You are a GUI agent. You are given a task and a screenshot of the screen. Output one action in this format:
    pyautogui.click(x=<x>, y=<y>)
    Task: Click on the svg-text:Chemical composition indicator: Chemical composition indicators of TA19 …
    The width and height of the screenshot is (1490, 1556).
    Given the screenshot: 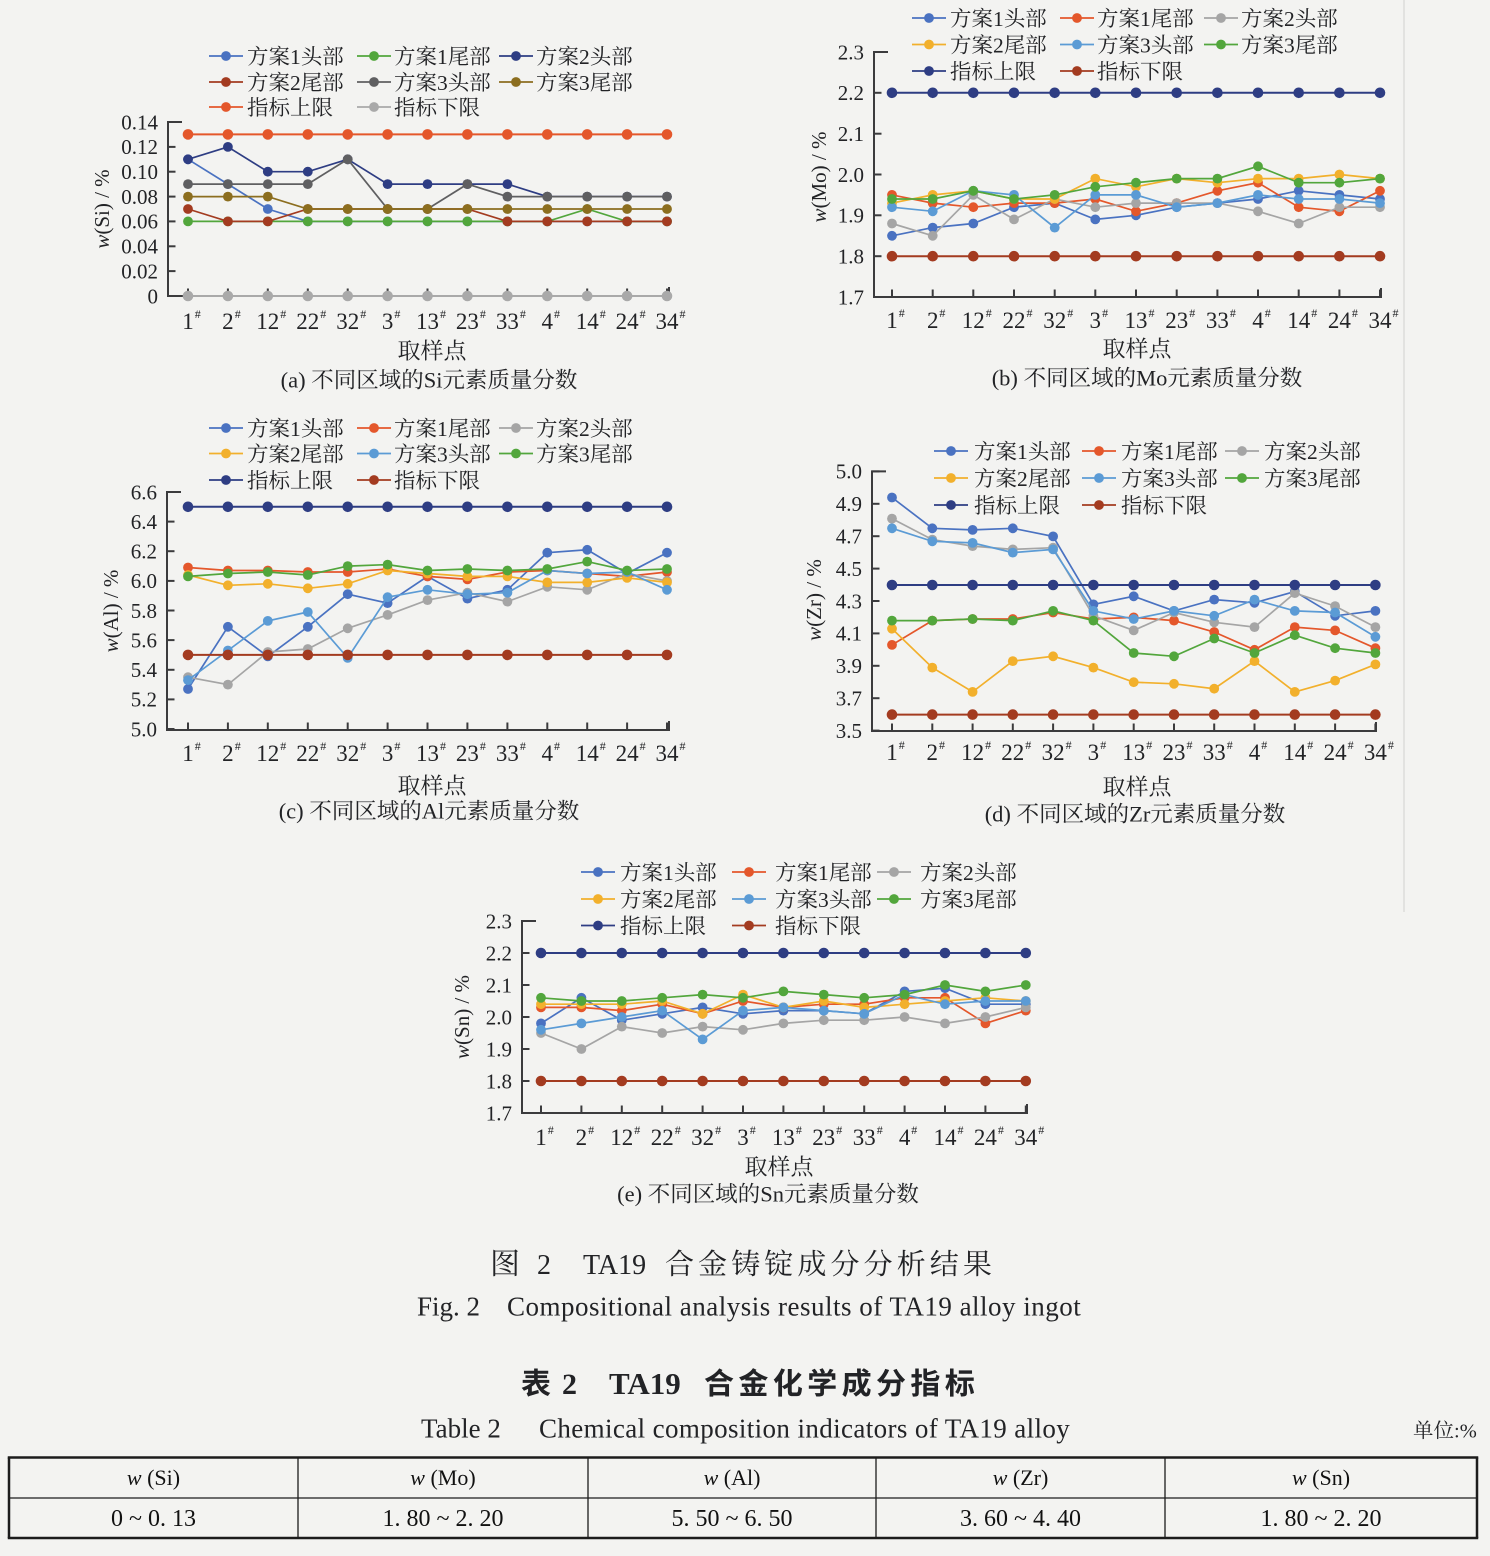 What is the action you would take?
    pyautogui.click(x=804, y=1429)
    